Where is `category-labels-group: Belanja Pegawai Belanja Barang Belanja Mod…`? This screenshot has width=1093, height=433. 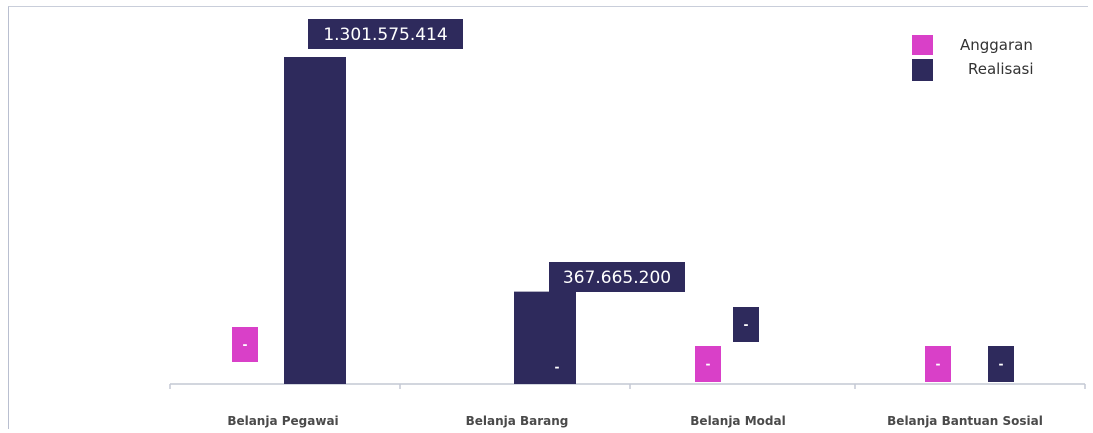 category-labels-group: Belanja Pegawai Belanja Barang Belanja Mod… is located at coordinates (635, 421).